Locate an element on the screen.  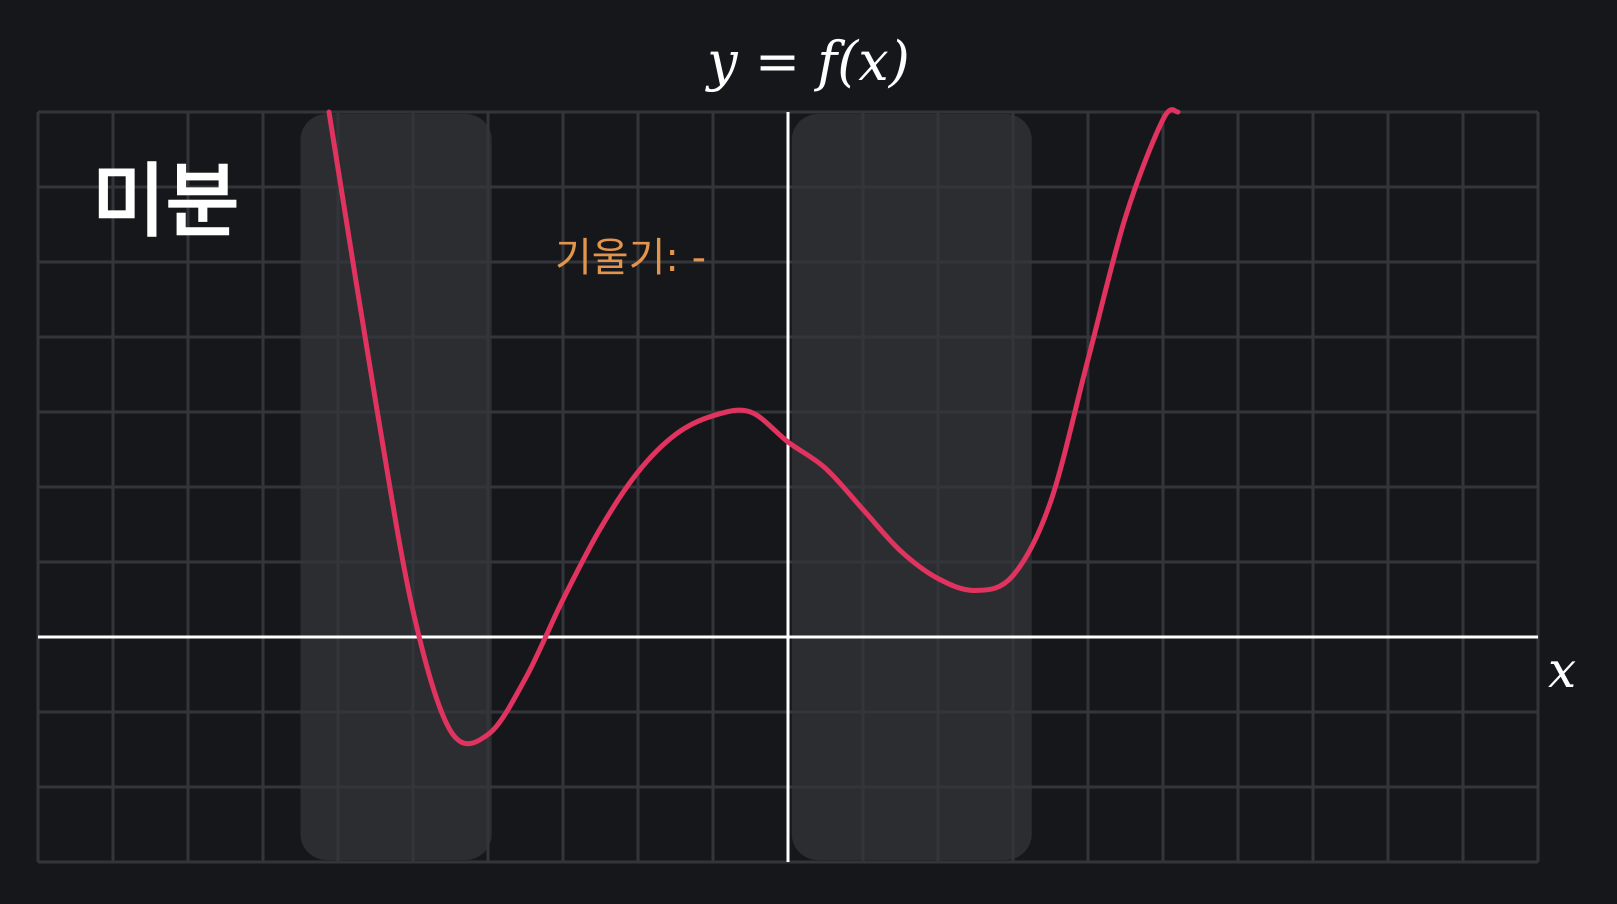
slope-label: 기울기: - is located at coordinates (631, 258).